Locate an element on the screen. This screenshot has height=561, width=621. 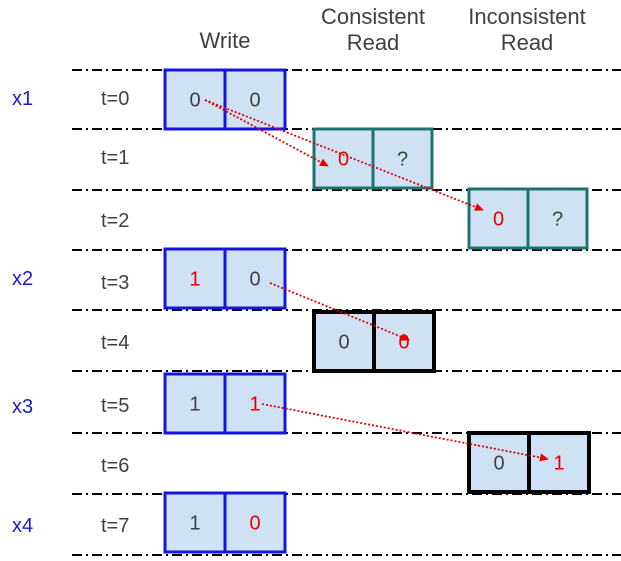
op-label-x3: x3 is located at coordinates (23, 407).